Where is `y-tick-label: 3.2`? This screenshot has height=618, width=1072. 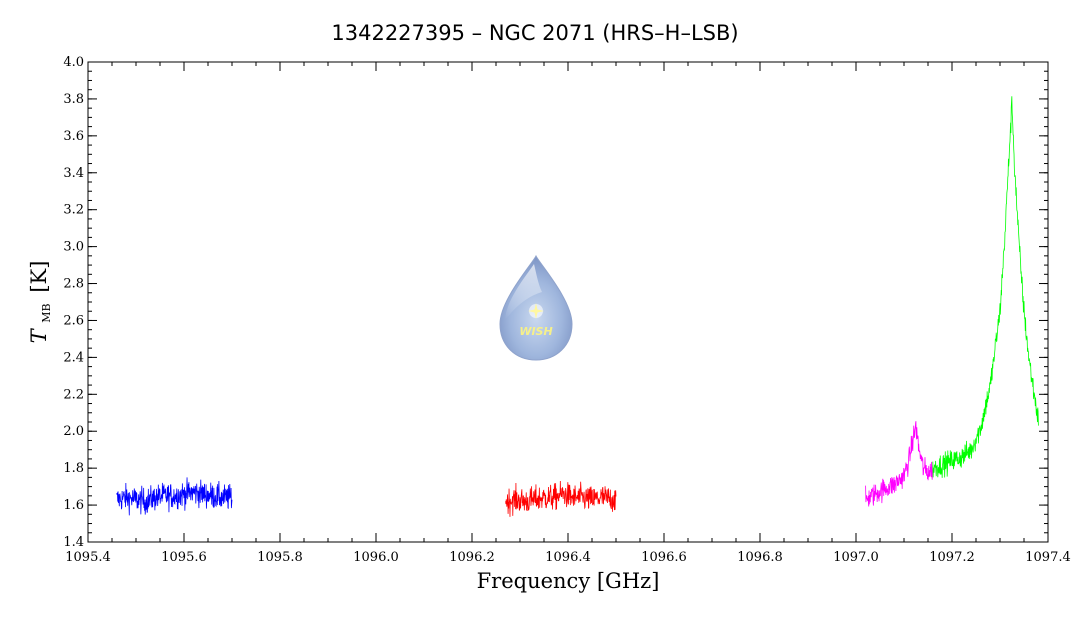 y-tick-label: 3.2 is located at coordinates (73, 210).